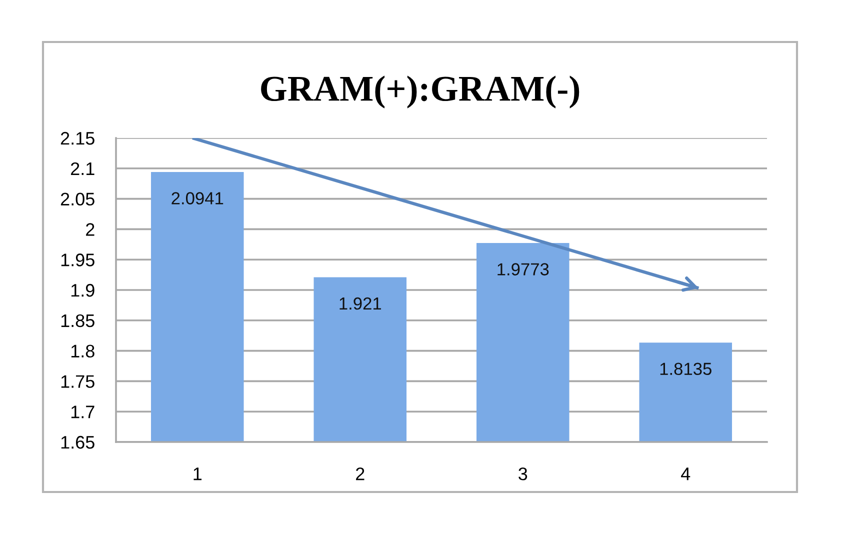  What do you see at coordinates (685, 474) in the screenshot?
I see `x-tick-label: 4` at bounding box center [685, 474].